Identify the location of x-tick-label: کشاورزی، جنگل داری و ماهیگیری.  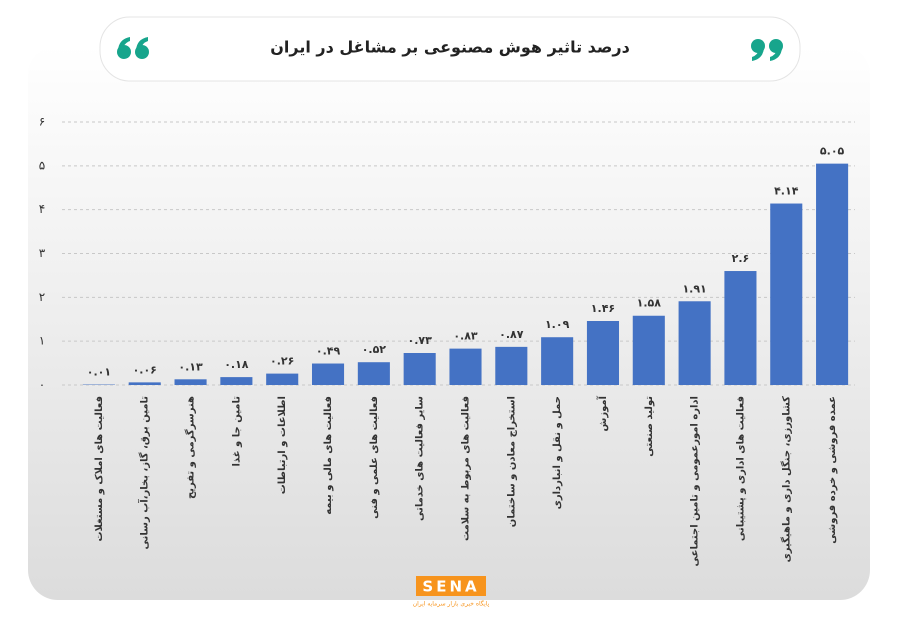
(785, 479).